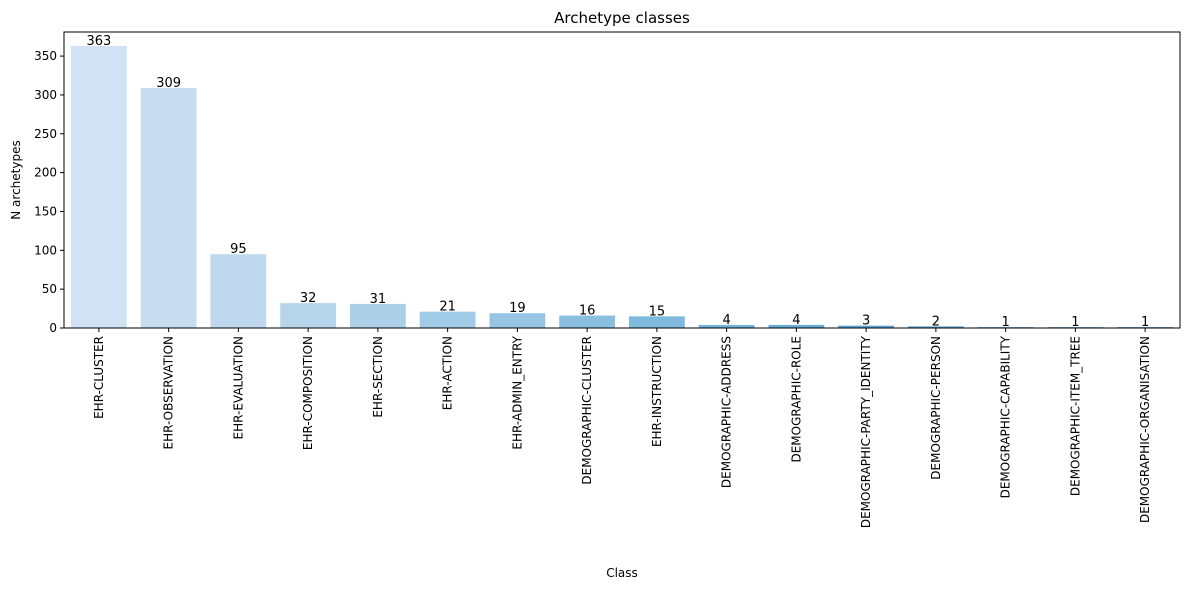 The image size is (1189, 590). What do you see at coordinates (16, 179) in the screenshot?
I see `y-axis-label: N archetypes` at bounding box center [16, 179].